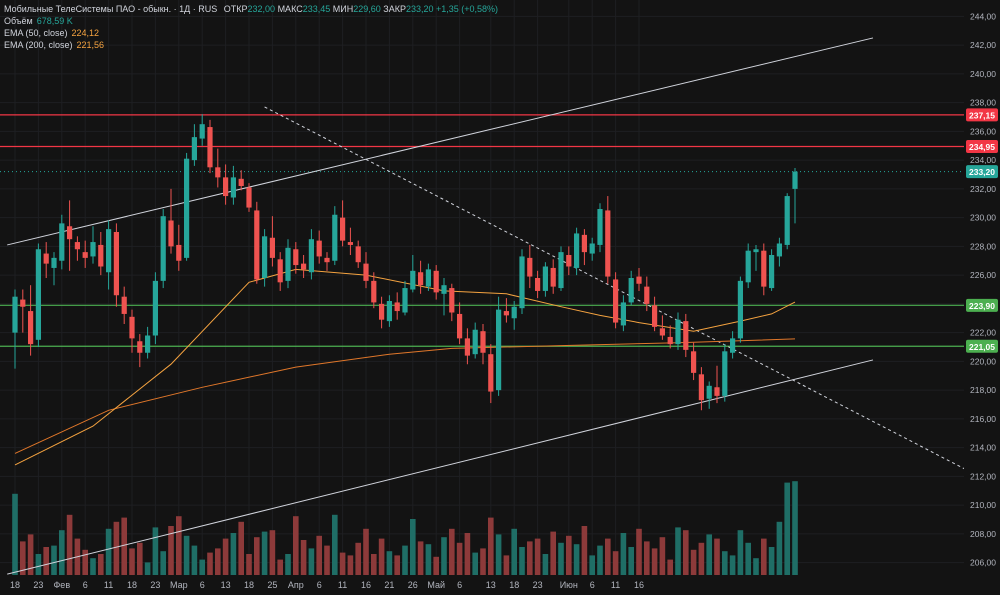  I want to click on time-tick-label: 23, so click(38, 585).